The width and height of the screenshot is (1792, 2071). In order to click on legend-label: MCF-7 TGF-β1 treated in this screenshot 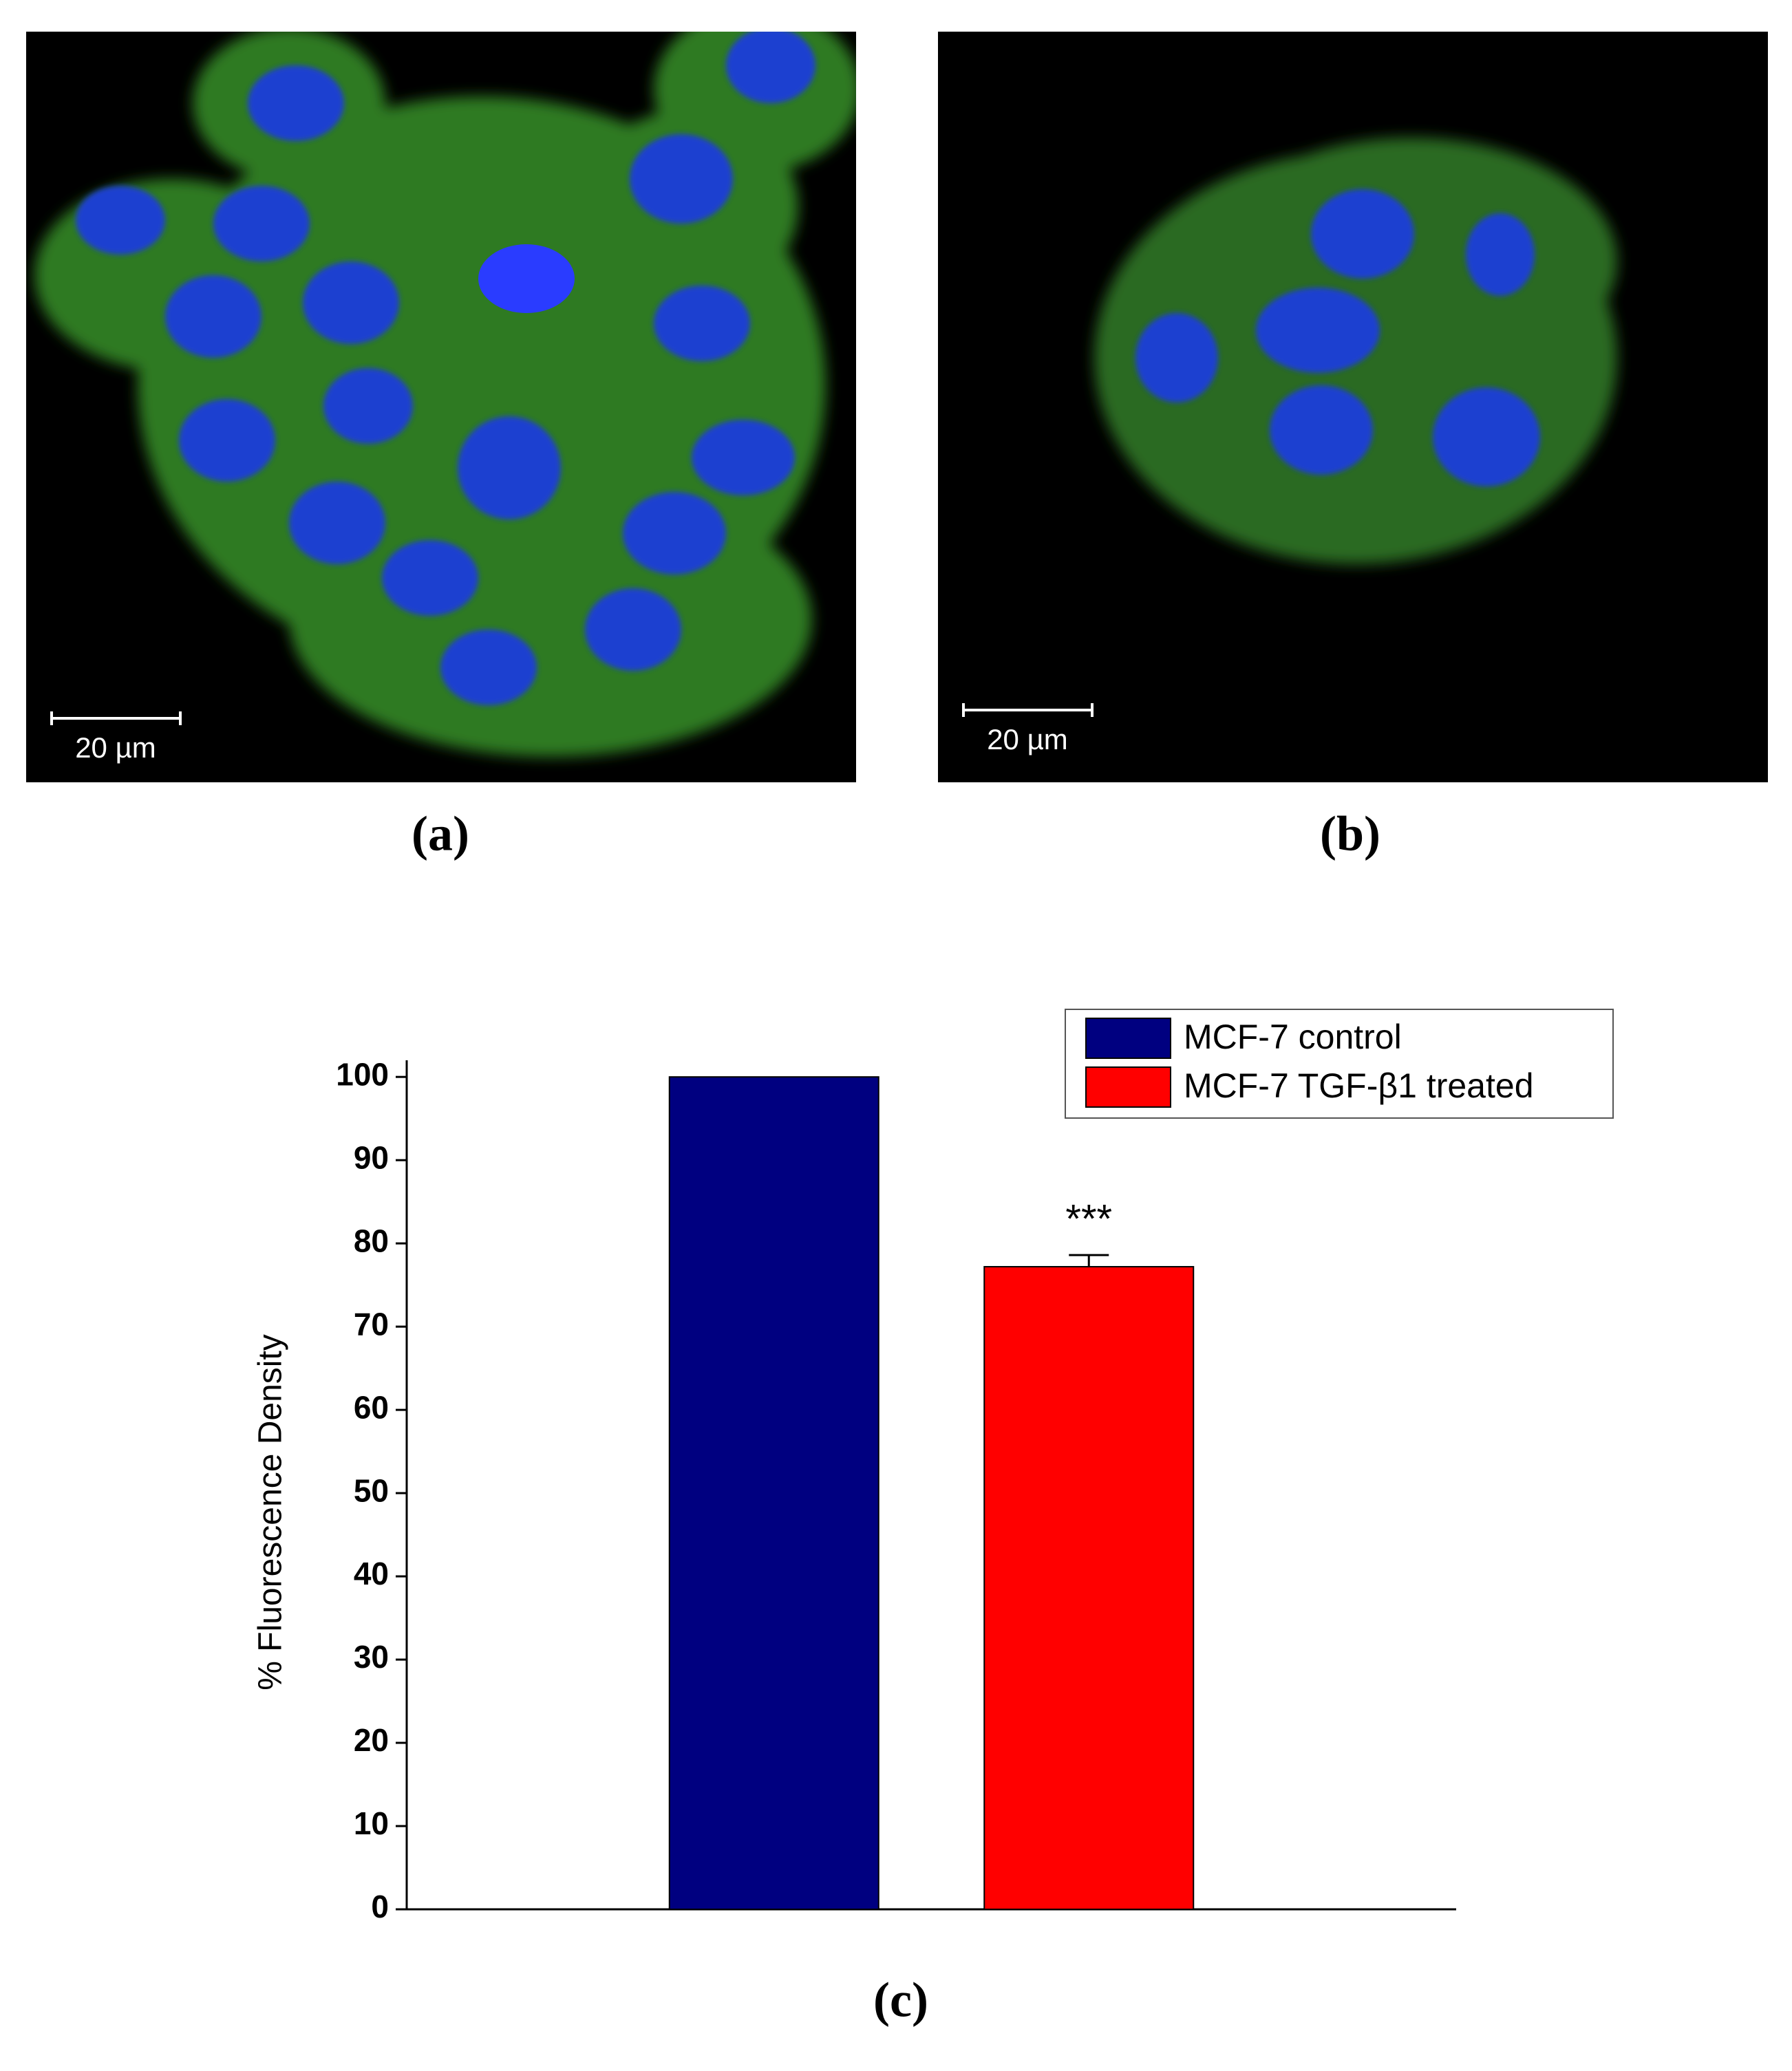, I will do `click(1359, 1085)`.